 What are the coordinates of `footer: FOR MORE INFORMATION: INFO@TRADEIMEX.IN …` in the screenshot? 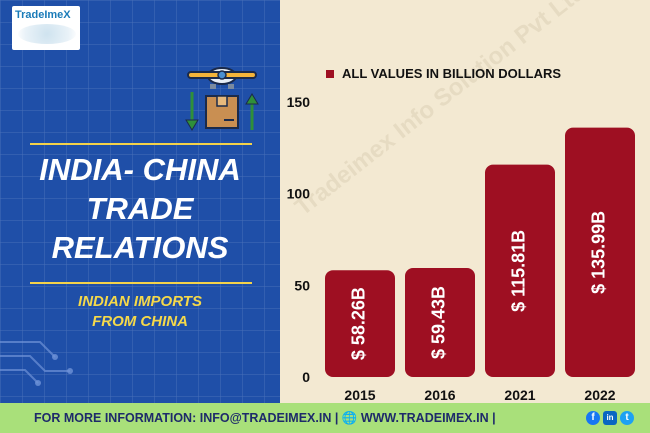 It's located at (325, 418).